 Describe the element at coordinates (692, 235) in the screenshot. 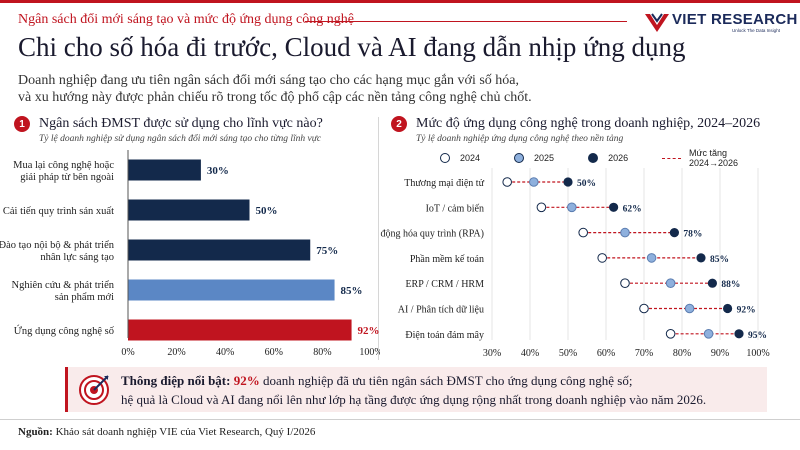

I see `dumbbell-value-label: 78%` at that location.